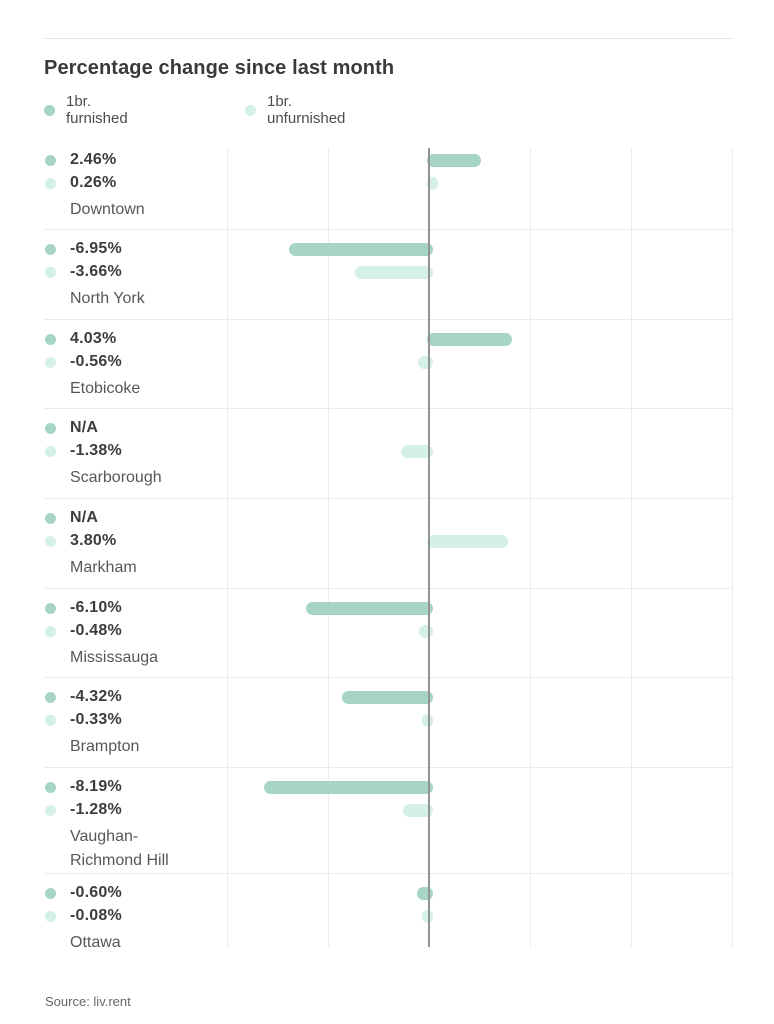 The image size is (774, 1024). I want to click on chart-row-north-york: -6.95% -3.66% North York, so click(388, 275).